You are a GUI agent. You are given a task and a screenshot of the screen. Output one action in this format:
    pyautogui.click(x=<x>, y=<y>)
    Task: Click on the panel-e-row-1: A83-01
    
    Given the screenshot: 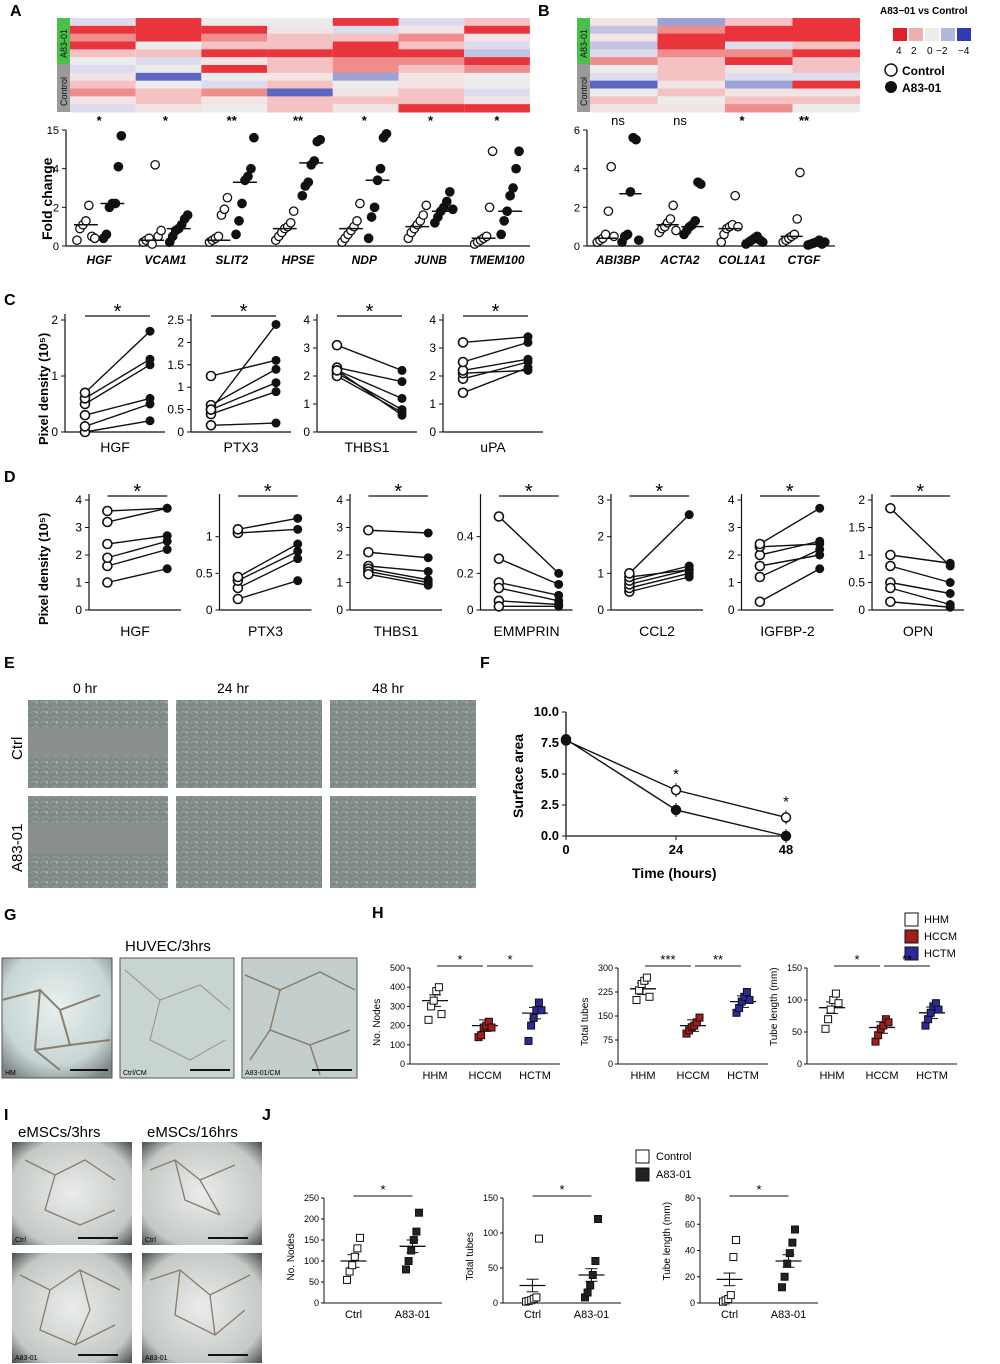 What is the action you would take?
    pyautogui.click(x=17, y=848)
    